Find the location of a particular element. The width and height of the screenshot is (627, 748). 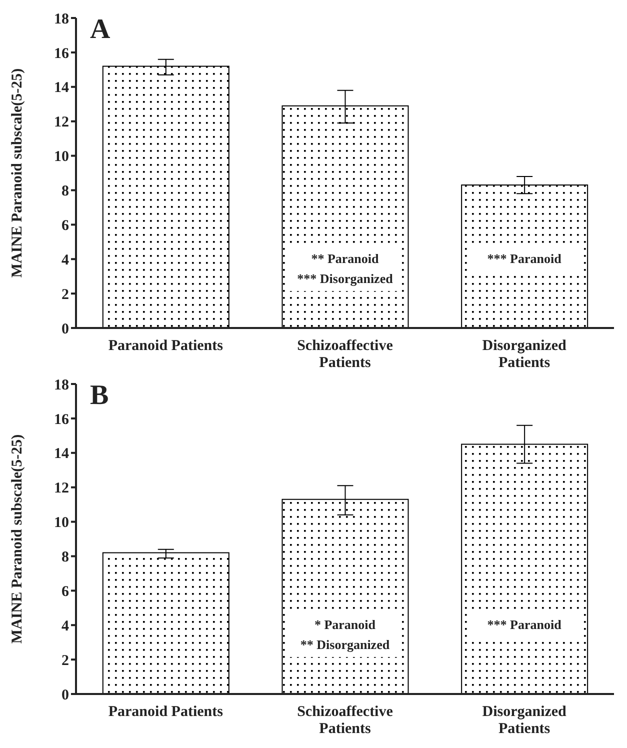

annotation: * Paranoid ** Disorganized is located at coordinates (345, 635).